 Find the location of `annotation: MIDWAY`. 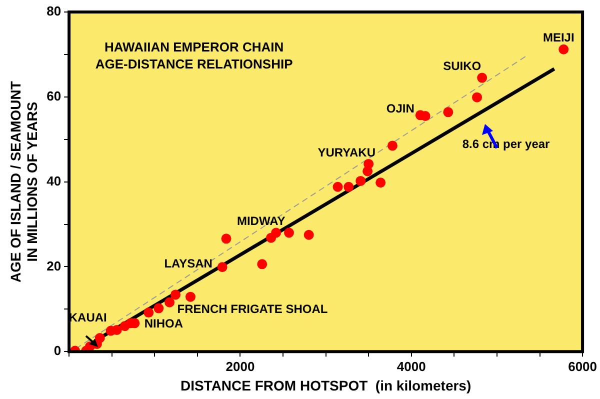

annotation: MIDWAY is located at coordinates (261, 221).